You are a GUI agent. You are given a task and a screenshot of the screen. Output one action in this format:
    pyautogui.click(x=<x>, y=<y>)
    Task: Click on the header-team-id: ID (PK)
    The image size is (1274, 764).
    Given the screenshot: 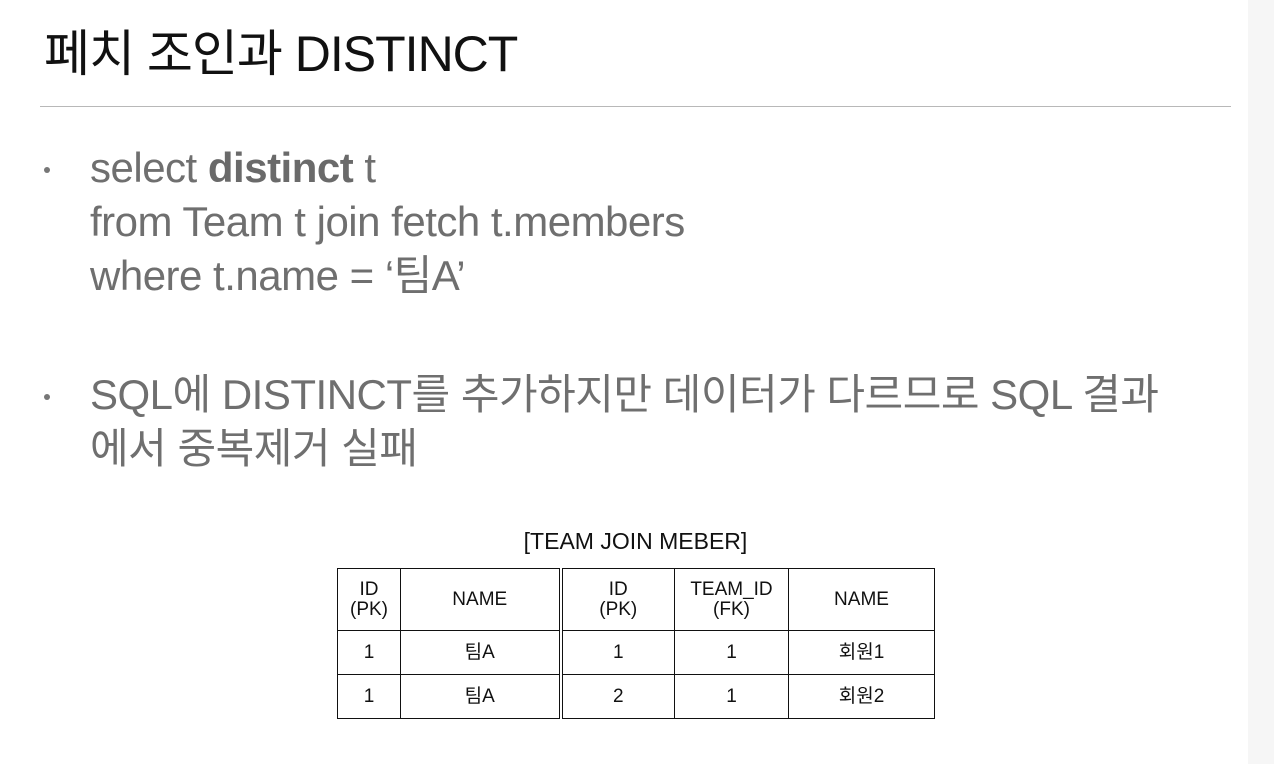 What is the action you would take?
    pyautogui.click(x=369, y=599)
    